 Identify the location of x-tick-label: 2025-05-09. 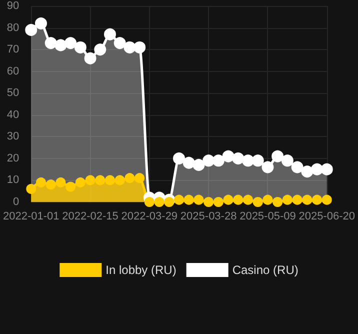
(268, 216).